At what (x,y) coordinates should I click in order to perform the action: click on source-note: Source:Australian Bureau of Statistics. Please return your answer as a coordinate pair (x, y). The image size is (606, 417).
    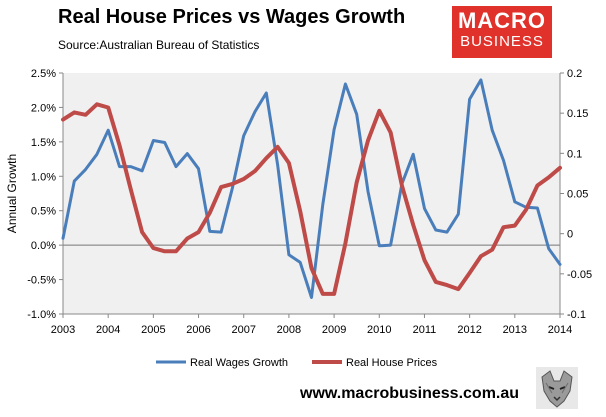
    Looking at the image, I should click on (159, 45).